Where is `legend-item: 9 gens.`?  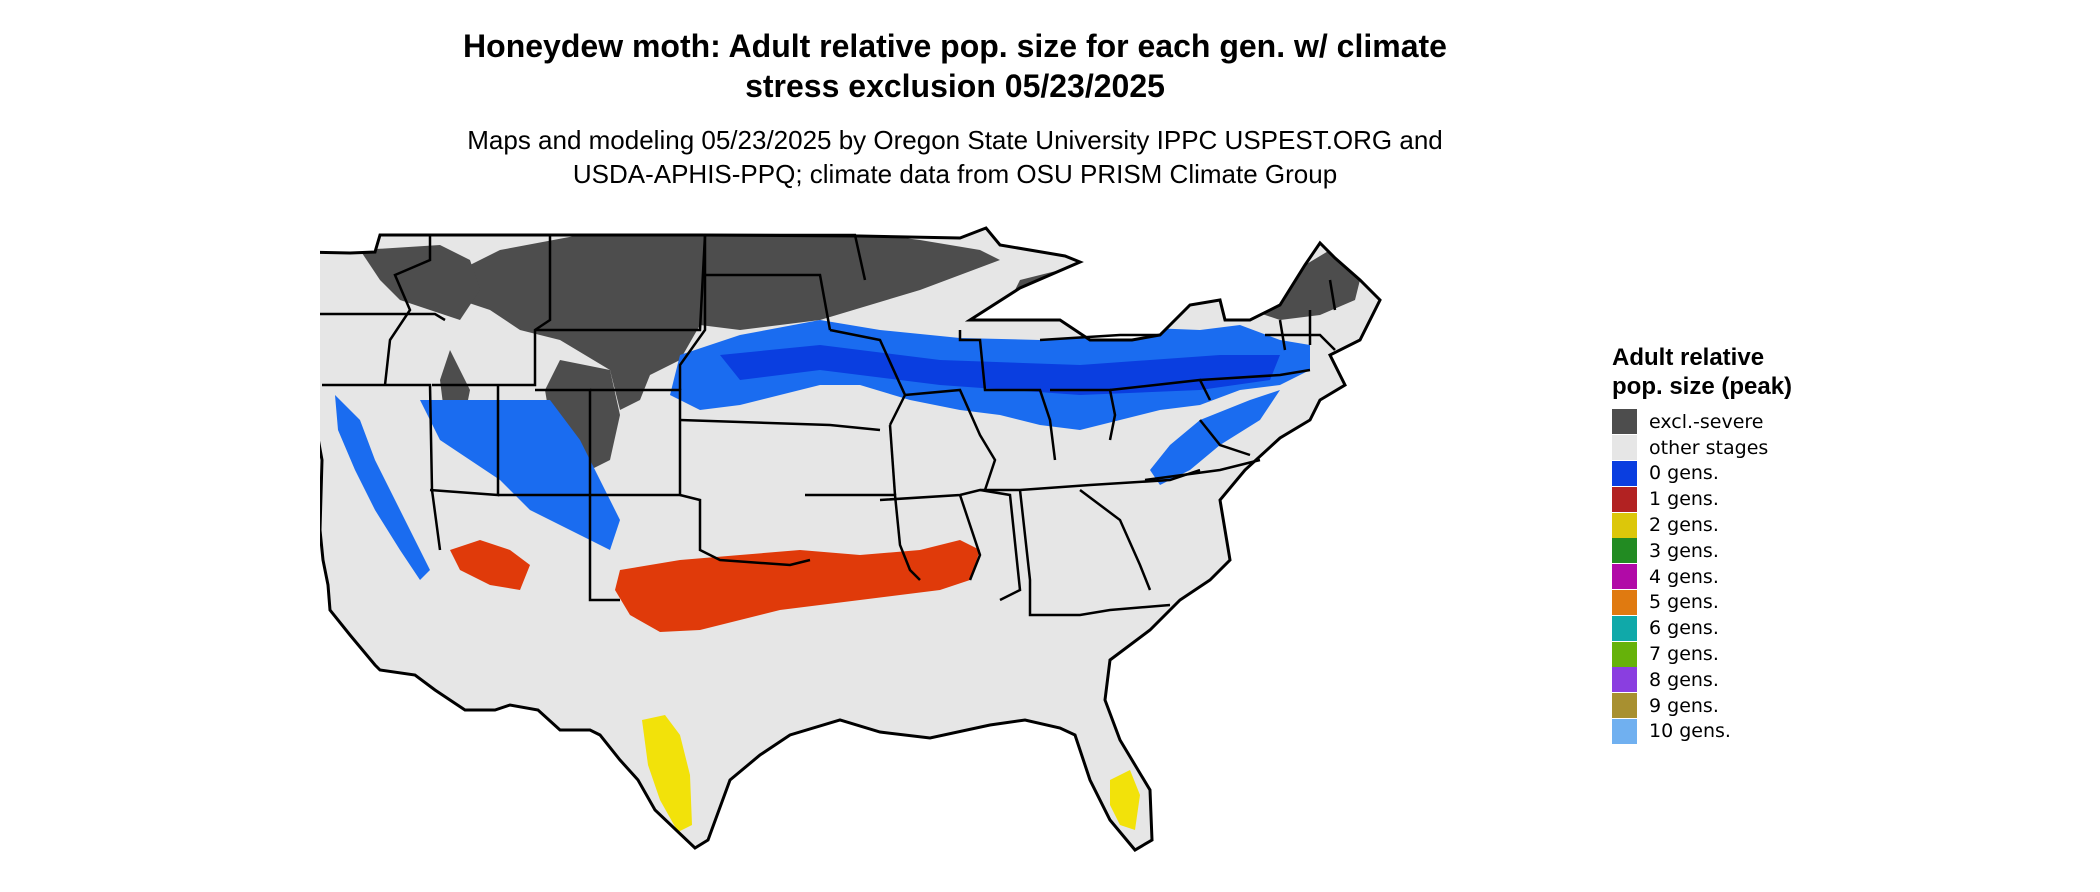 legend-item: 9 gens. is located at coordinates (1712, 706).